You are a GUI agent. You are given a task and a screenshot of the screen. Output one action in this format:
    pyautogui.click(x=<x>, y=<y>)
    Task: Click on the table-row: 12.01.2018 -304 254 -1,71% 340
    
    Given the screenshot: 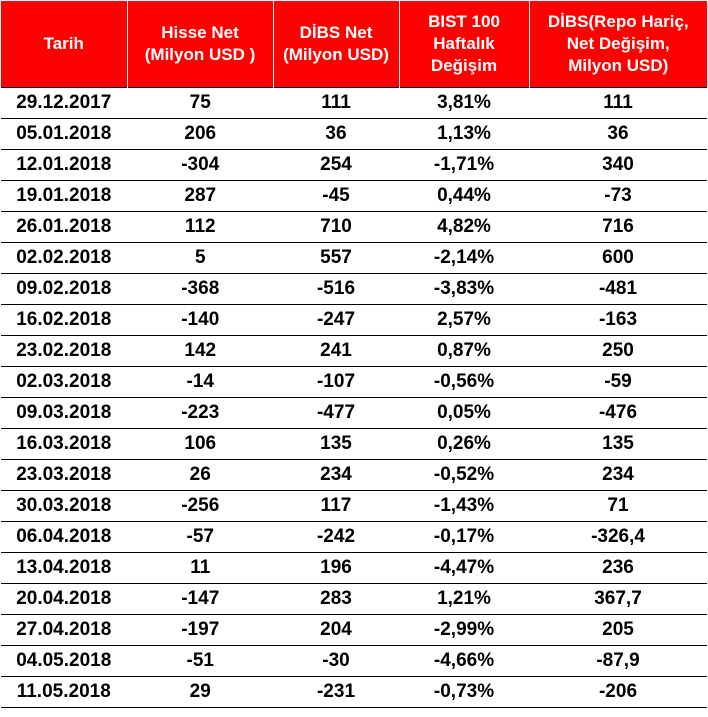 What is the action you would take?
    pyautogui.click(x=354, y=165)
    